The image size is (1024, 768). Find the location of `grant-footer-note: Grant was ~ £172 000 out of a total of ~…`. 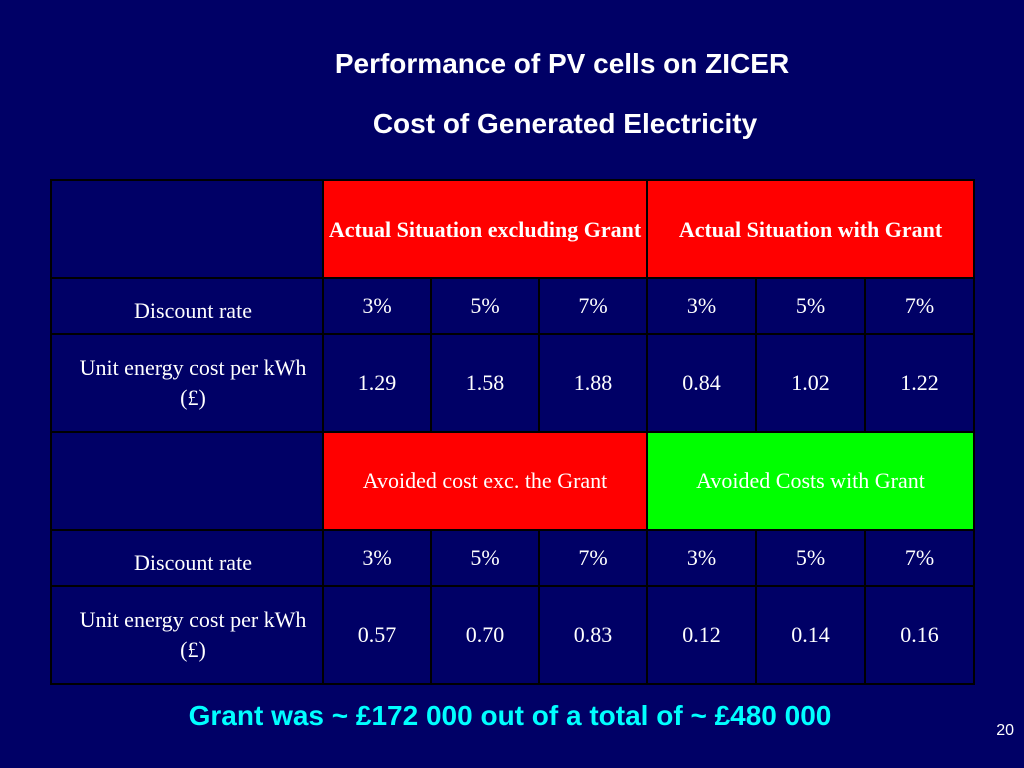

grant-footer-note: Grant was ~ £172 000 out of a total of ~… is located at coordinates (512, 716).